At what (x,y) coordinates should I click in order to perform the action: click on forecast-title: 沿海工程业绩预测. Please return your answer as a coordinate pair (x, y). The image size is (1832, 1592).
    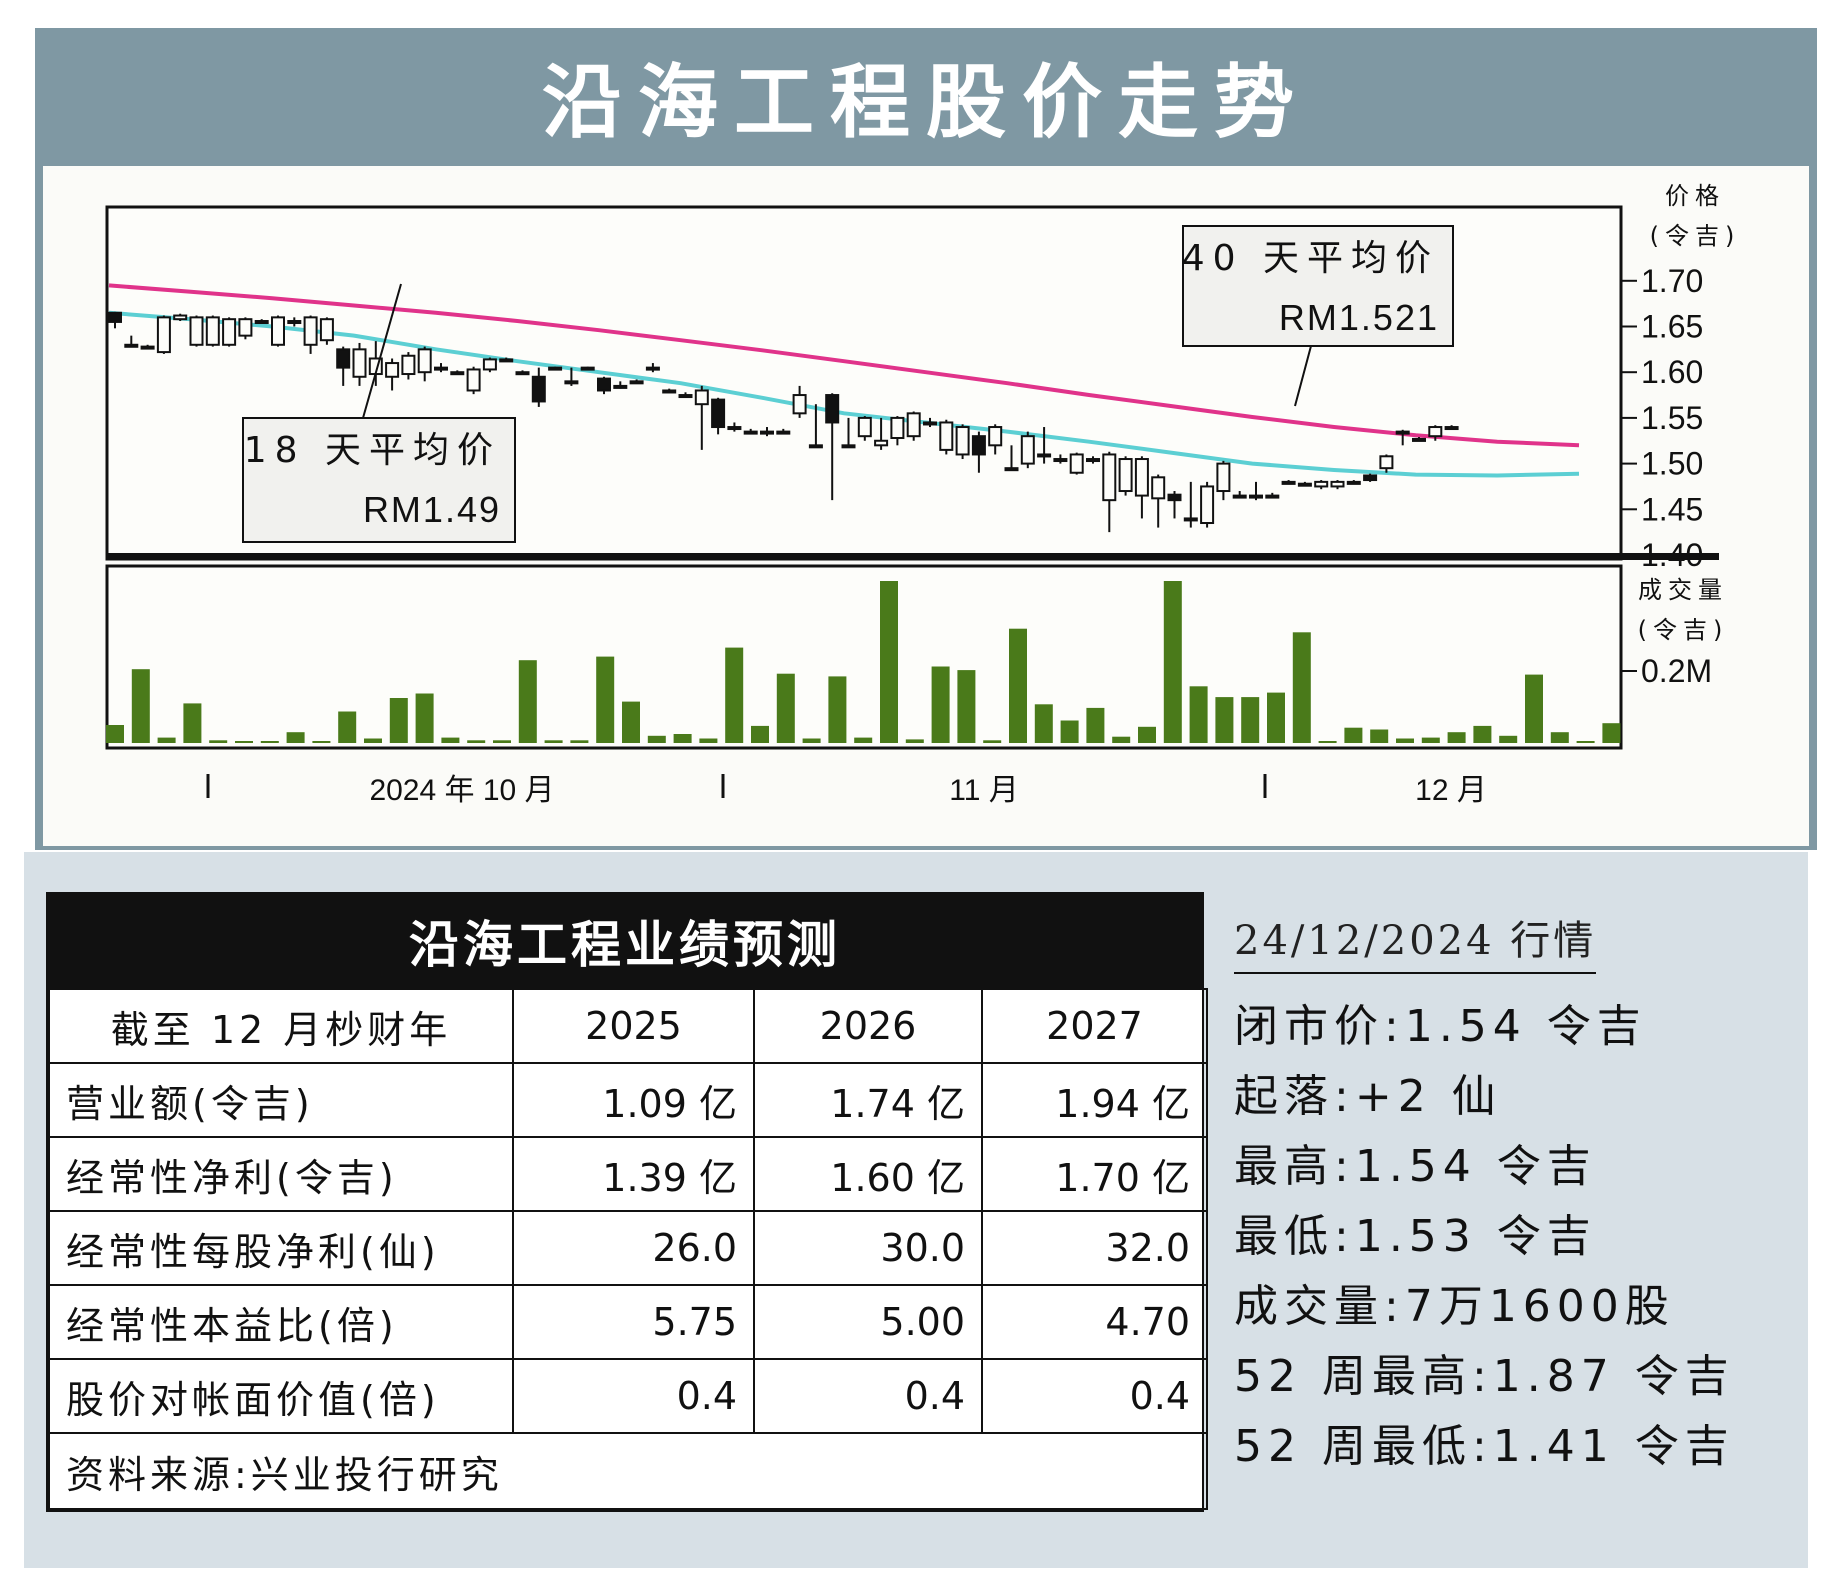
    Looking at the image, I should click on (625, 941).